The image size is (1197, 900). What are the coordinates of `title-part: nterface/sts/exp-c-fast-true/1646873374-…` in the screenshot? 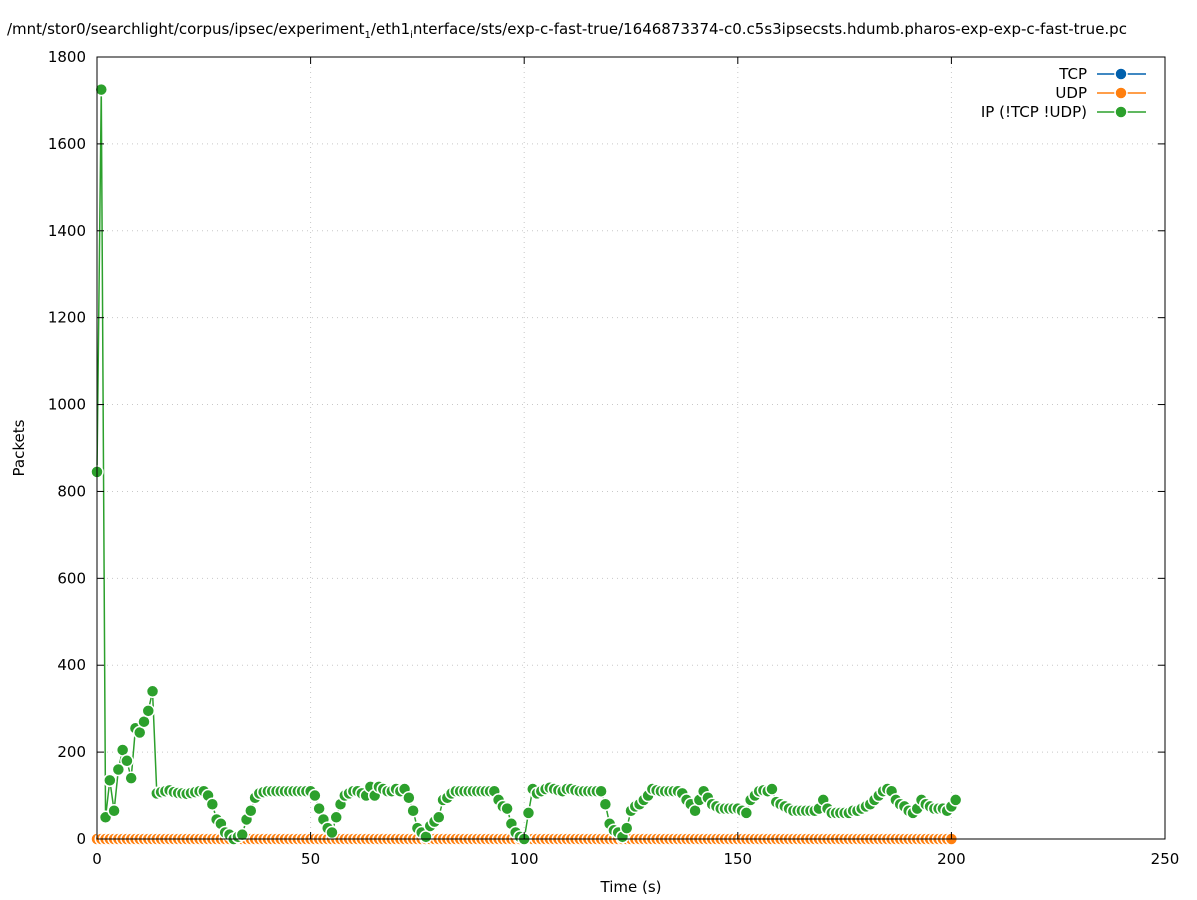 It's located at (769, 29).